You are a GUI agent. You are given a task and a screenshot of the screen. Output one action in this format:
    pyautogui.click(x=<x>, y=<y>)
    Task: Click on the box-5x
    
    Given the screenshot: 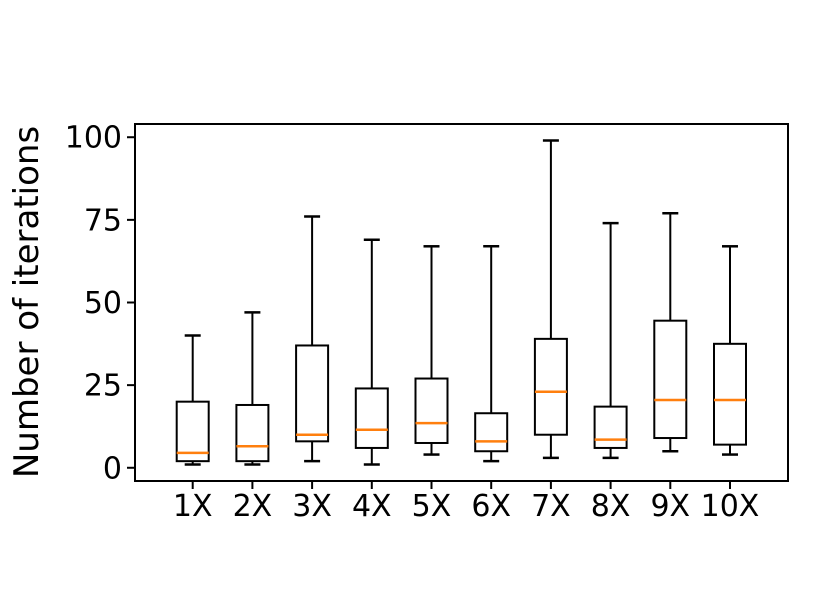 What is the action you would take?
    pyautogui.click(x=431, y=350)
    